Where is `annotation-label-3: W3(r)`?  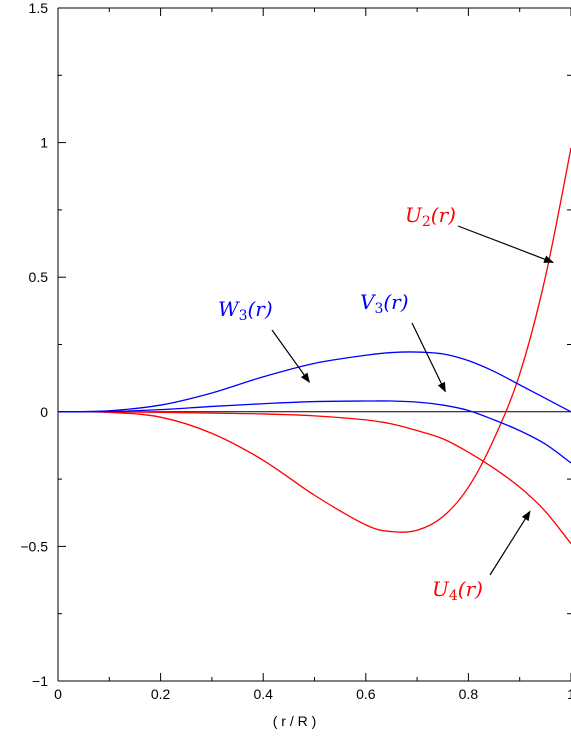 annotation-label-3: W3(r) is located at coordinates (245, 310).